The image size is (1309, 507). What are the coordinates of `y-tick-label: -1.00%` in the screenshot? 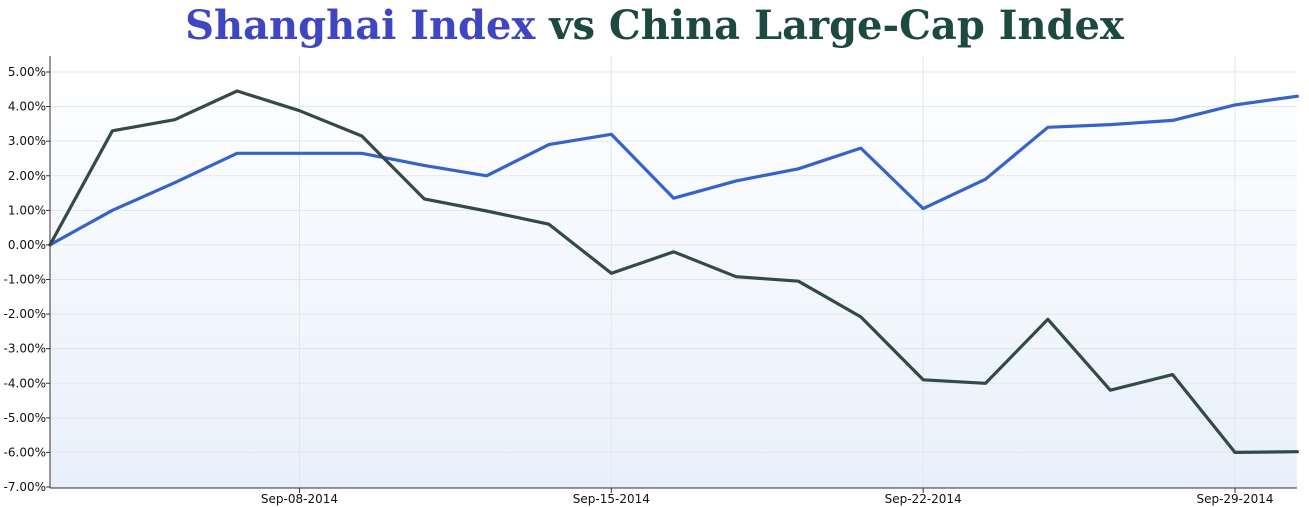 It's located at (25, 280).